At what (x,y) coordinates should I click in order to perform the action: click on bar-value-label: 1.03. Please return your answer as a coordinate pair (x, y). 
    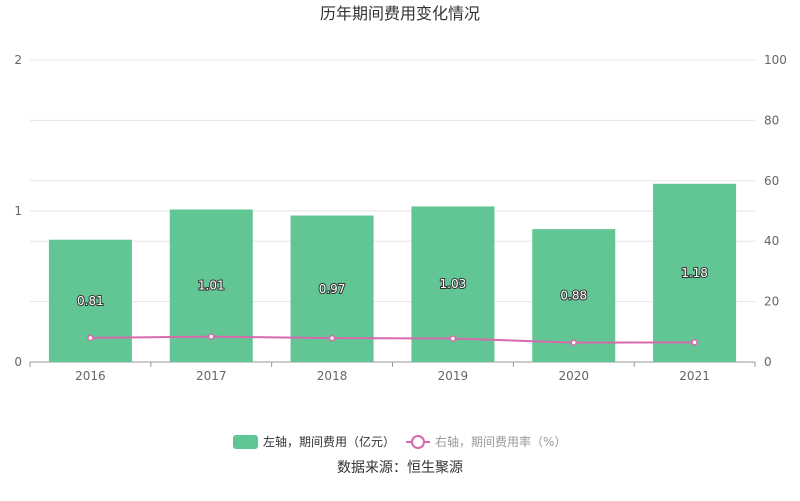
    Looking at the image, I should click on (453, 284).